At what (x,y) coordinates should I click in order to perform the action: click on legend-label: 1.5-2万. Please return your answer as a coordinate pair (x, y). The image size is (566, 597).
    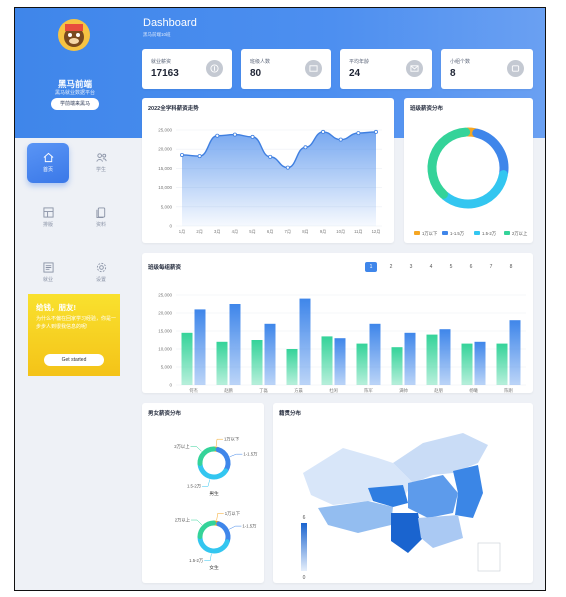
    Looking at the image, I should click on (489, 234).